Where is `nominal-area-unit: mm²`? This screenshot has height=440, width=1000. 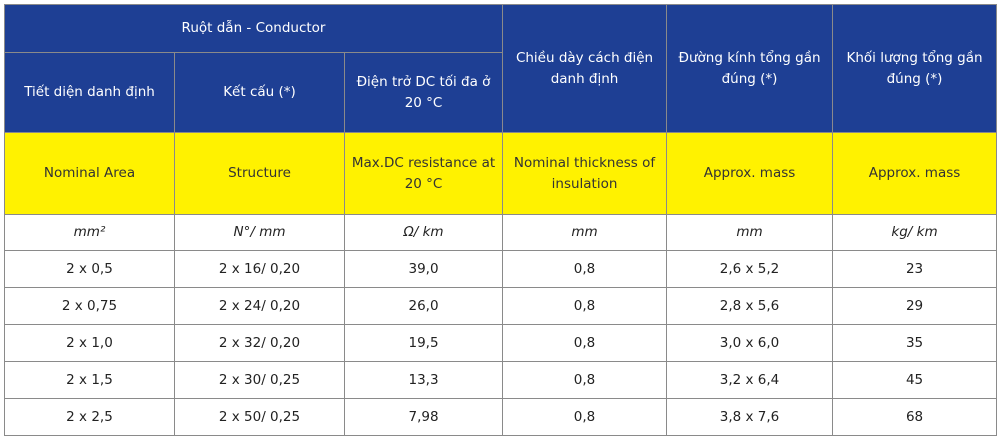
nominal-area-unit: mm² is located at coordinates (89, 232).